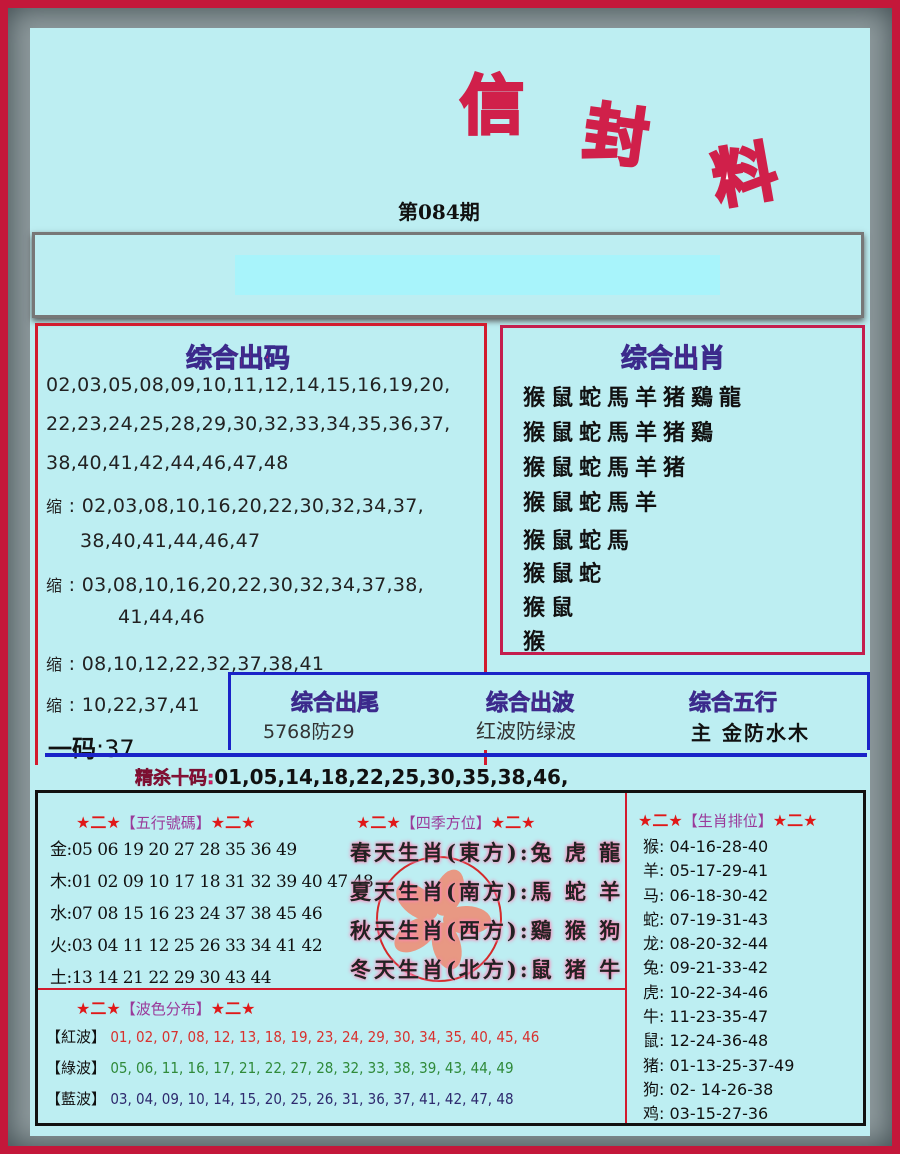 The height and width of the screenshot is (1154, 900). What do you see at coordinates (170, 541) in the screenshot?
I see `suo-line: 38,40,41,44,46,47` at bounding box center [170, 541].